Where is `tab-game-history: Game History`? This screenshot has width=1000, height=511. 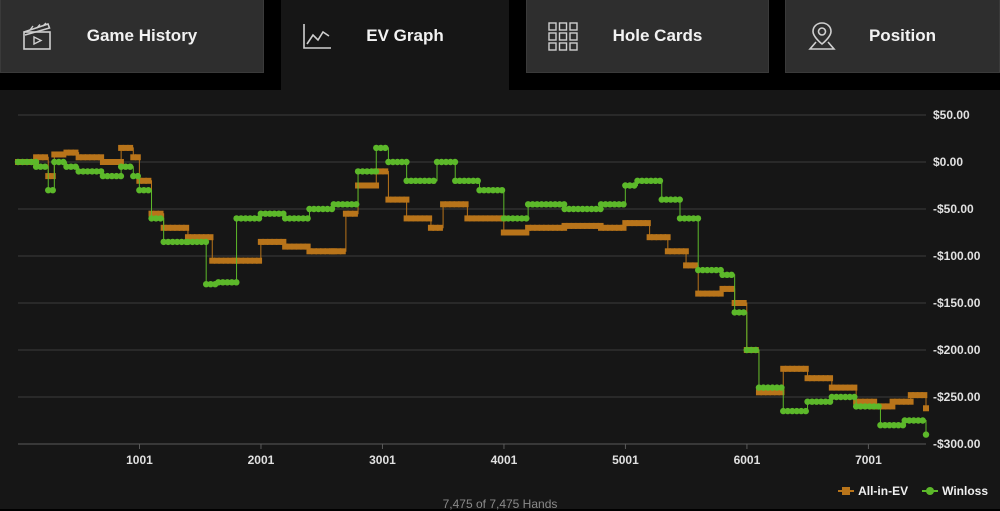
tab-game-history: Game History is located at coordinates (132, 36).